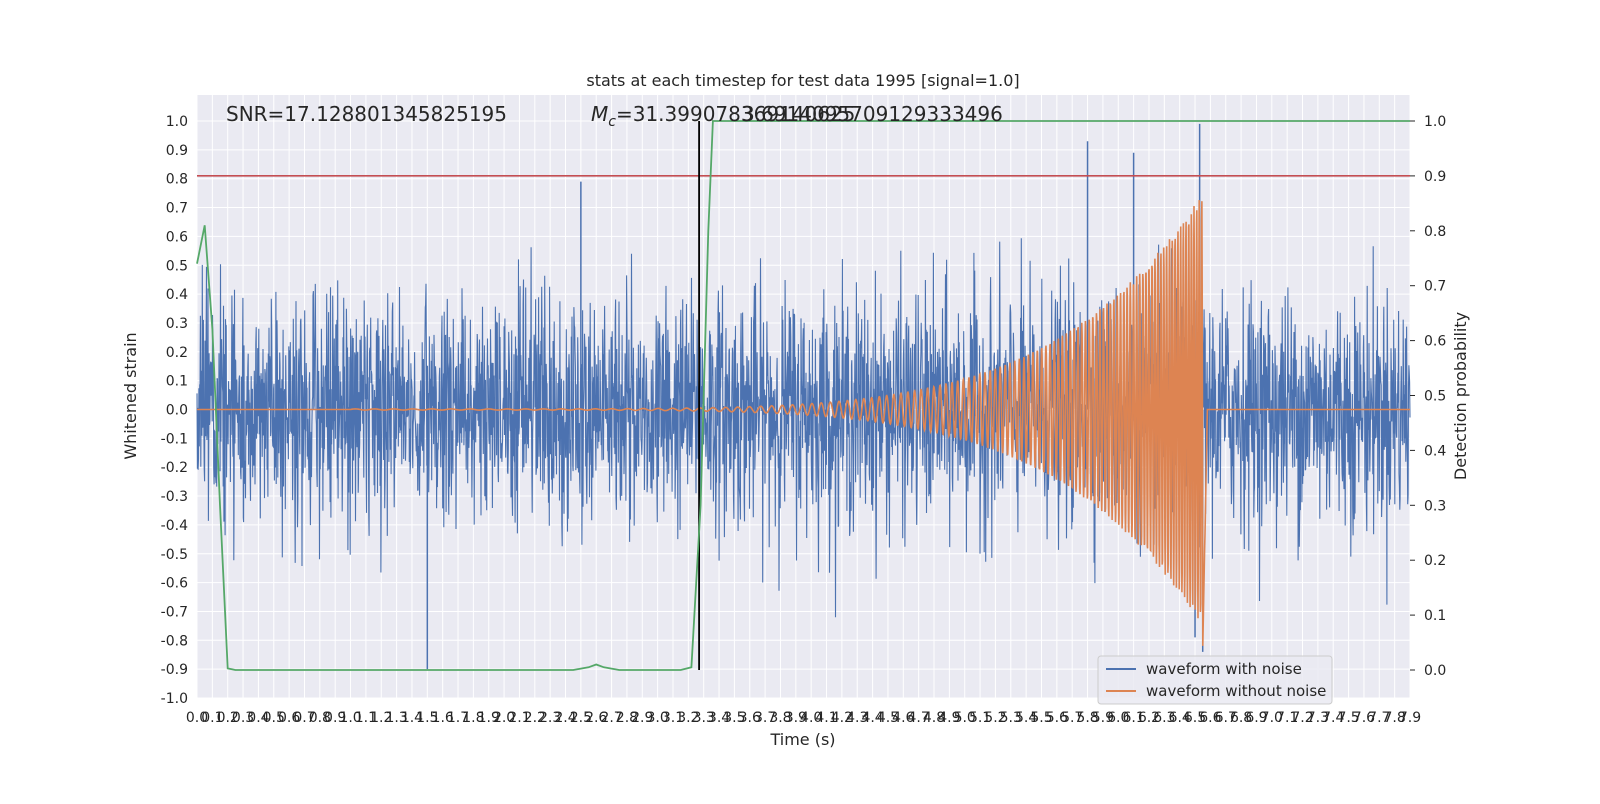  Describe the element at coordinates (177, 266) in the screenshot. I see `y-tick-label: 0.5` at that location.